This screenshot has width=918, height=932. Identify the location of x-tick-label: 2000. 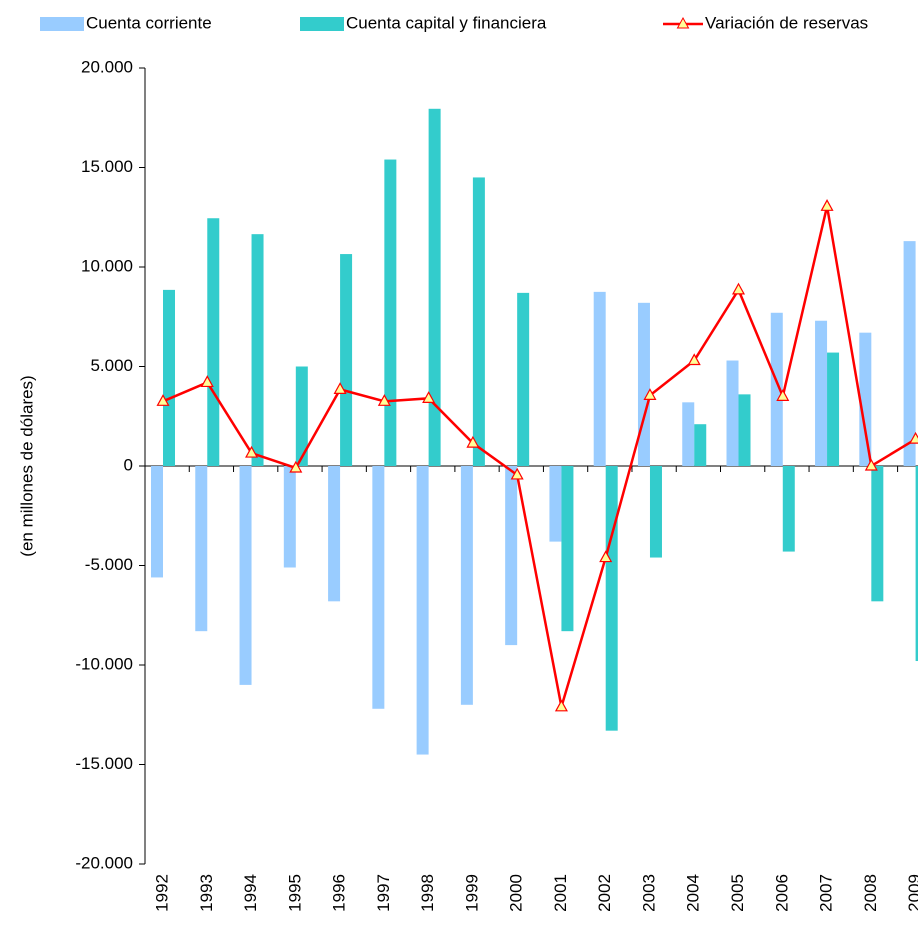
(516, 893).